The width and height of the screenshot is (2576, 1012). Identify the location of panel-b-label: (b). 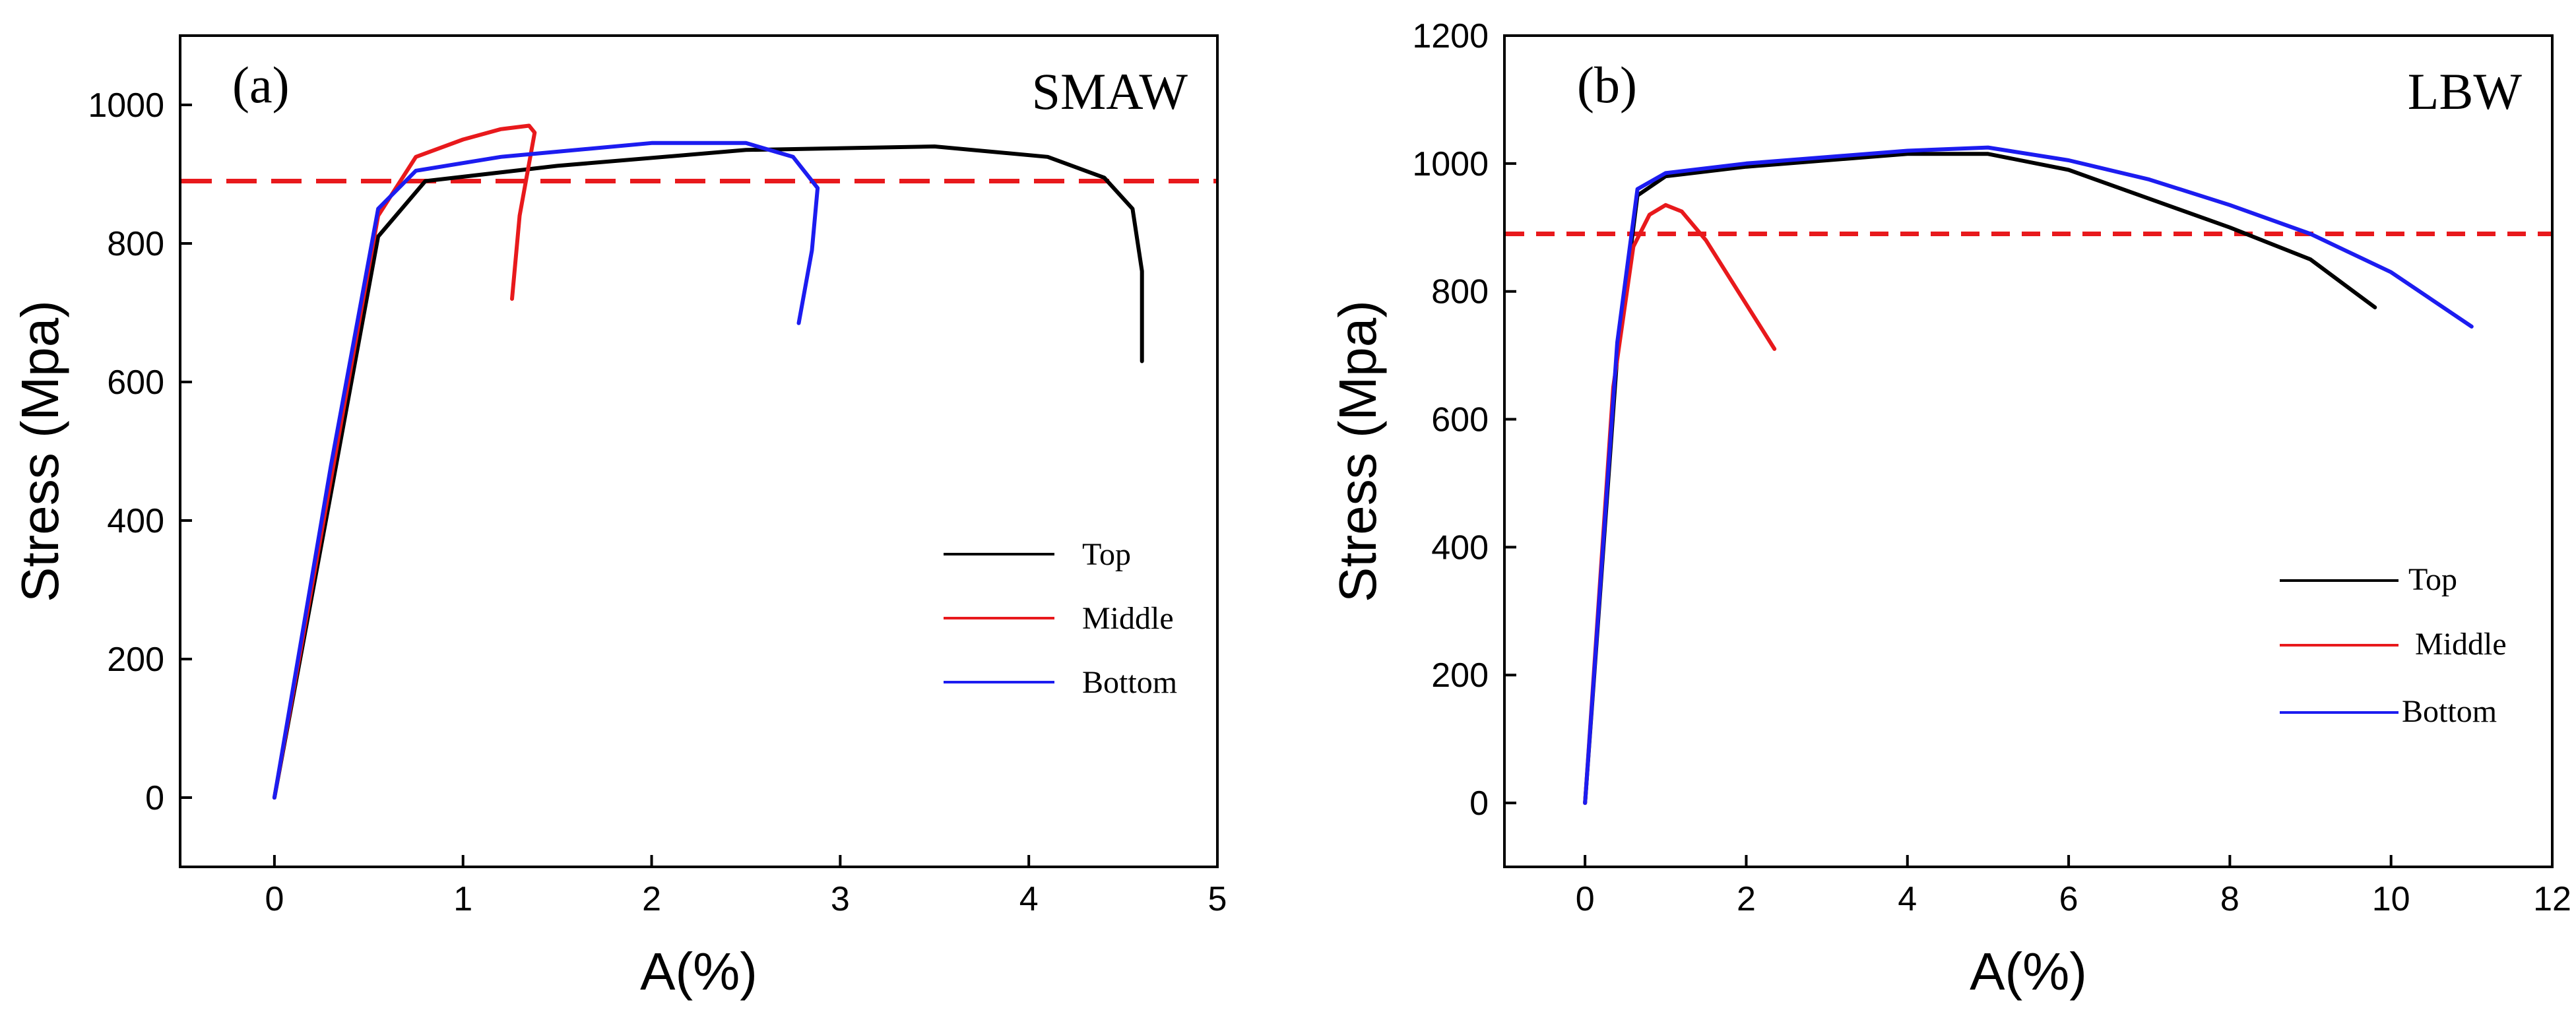
(1607, 84).